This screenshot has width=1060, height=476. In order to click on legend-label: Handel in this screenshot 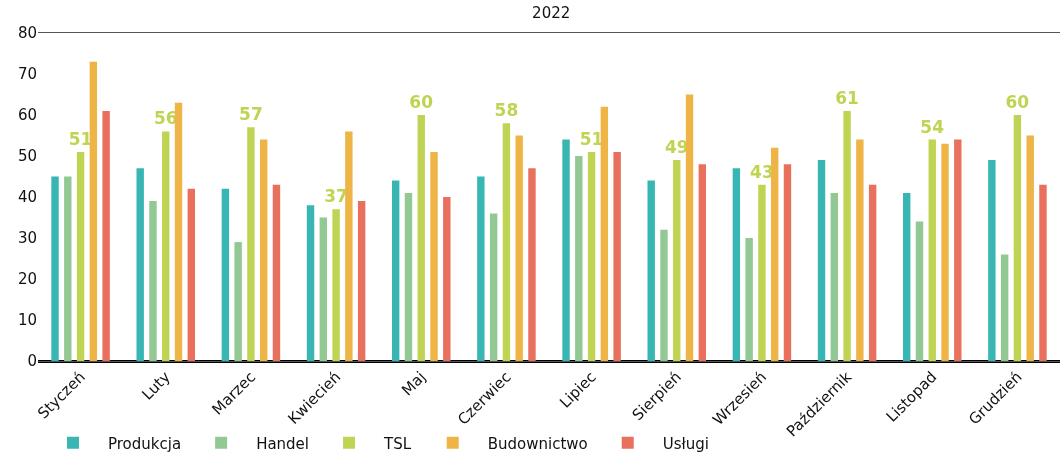, I will do `click(283, 443)`.